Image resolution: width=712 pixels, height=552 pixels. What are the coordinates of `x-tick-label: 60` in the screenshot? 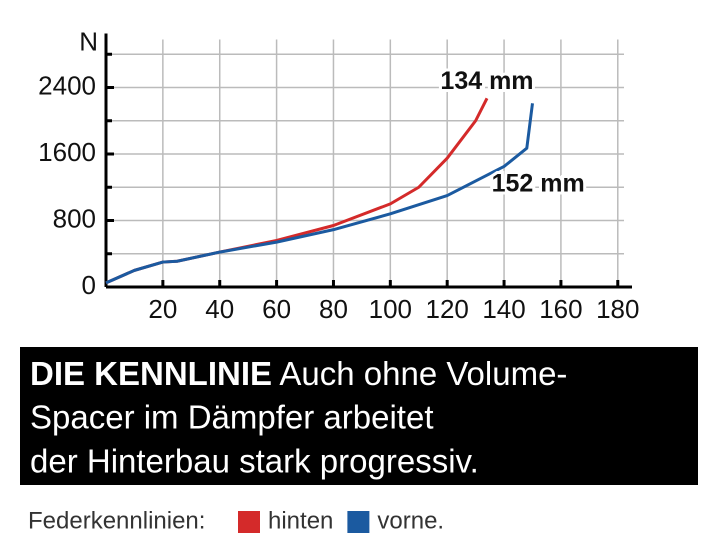 It's located at (276, 309).